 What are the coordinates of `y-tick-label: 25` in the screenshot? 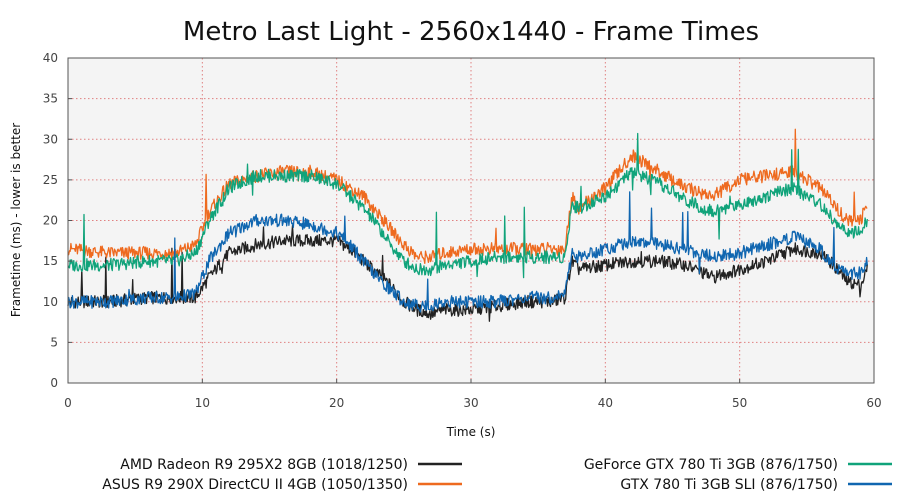 It's located at (50, 180).